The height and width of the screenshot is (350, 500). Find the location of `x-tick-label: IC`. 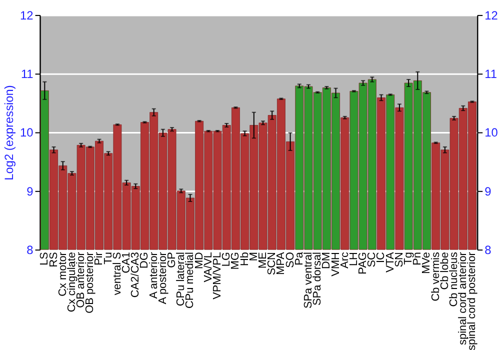

x-tick-label: IC is located at coordinates (381, 257).